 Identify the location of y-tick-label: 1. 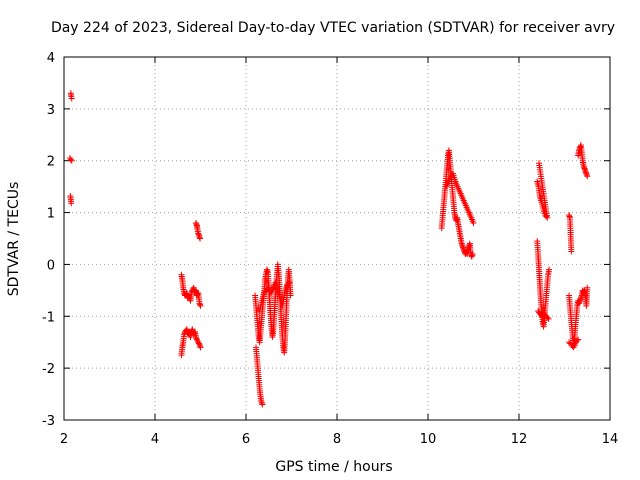
(51, 214).